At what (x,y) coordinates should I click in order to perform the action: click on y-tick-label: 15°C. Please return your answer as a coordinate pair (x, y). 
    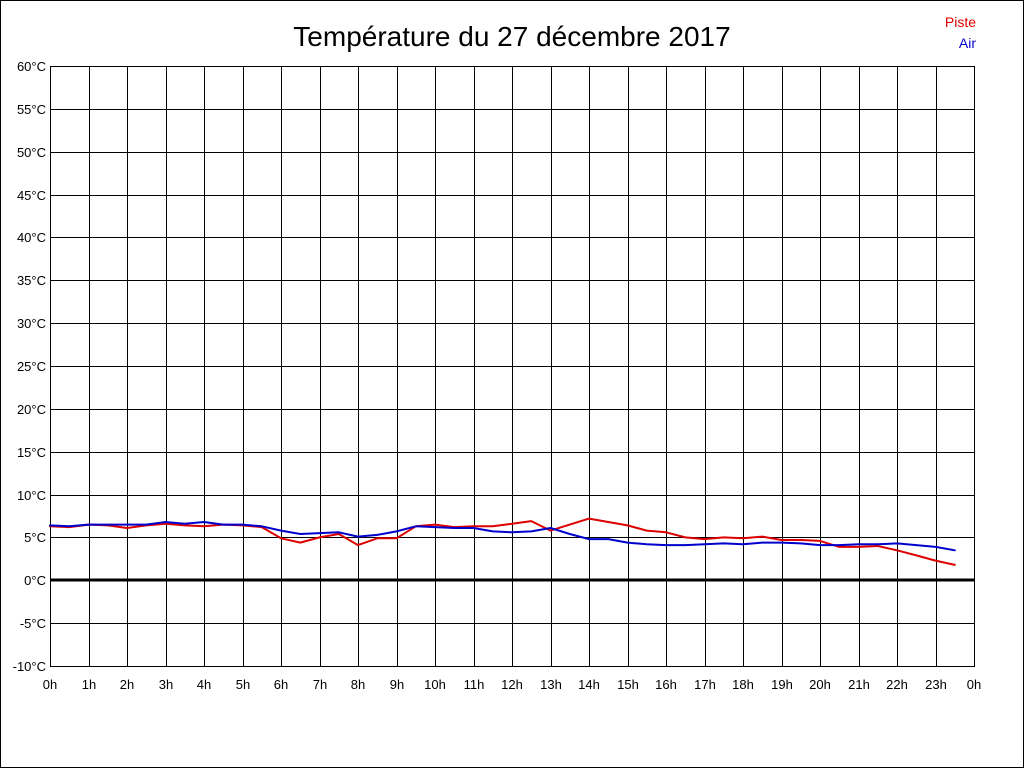
    Looking at the image, I should click on (31, 452).